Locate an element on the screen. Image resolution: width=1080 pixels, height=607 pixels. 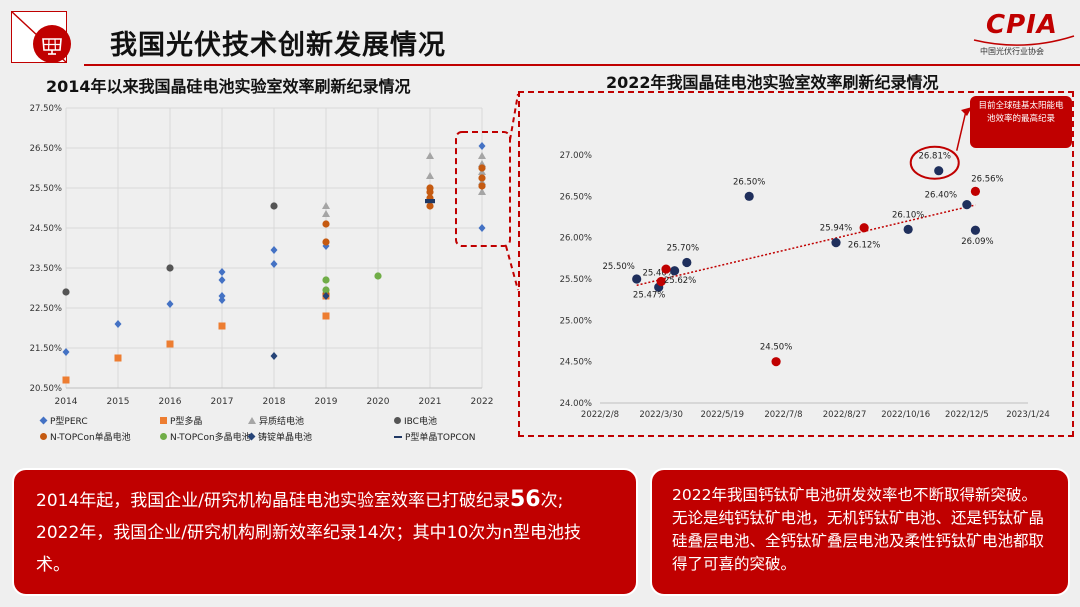
legend-item: IBC电池 is located at coordinates (415, 420).